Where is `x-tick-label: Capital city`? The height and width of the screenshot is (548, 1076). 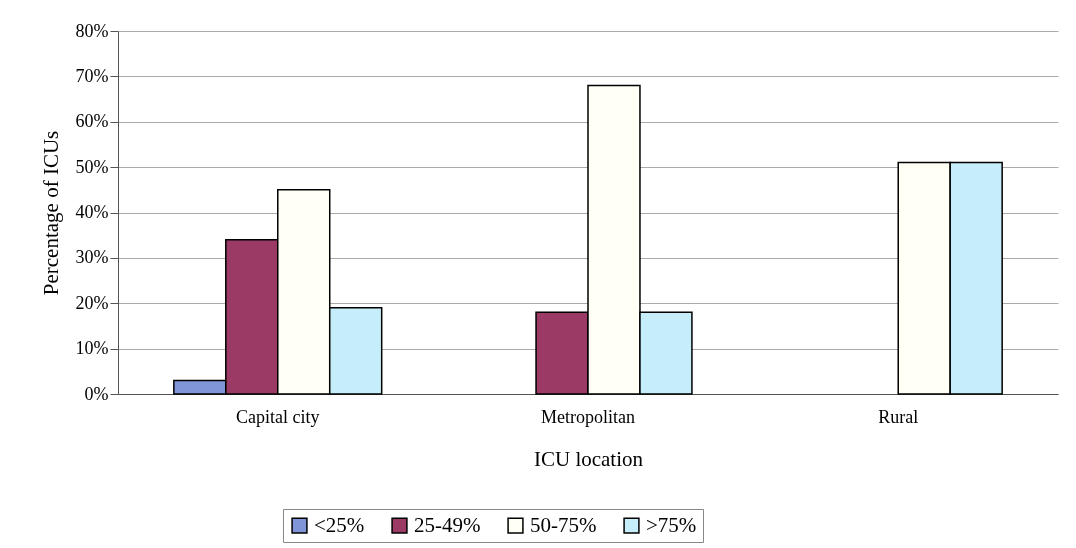 x-tick-label: Capital city is located at coordinates (278, 416).